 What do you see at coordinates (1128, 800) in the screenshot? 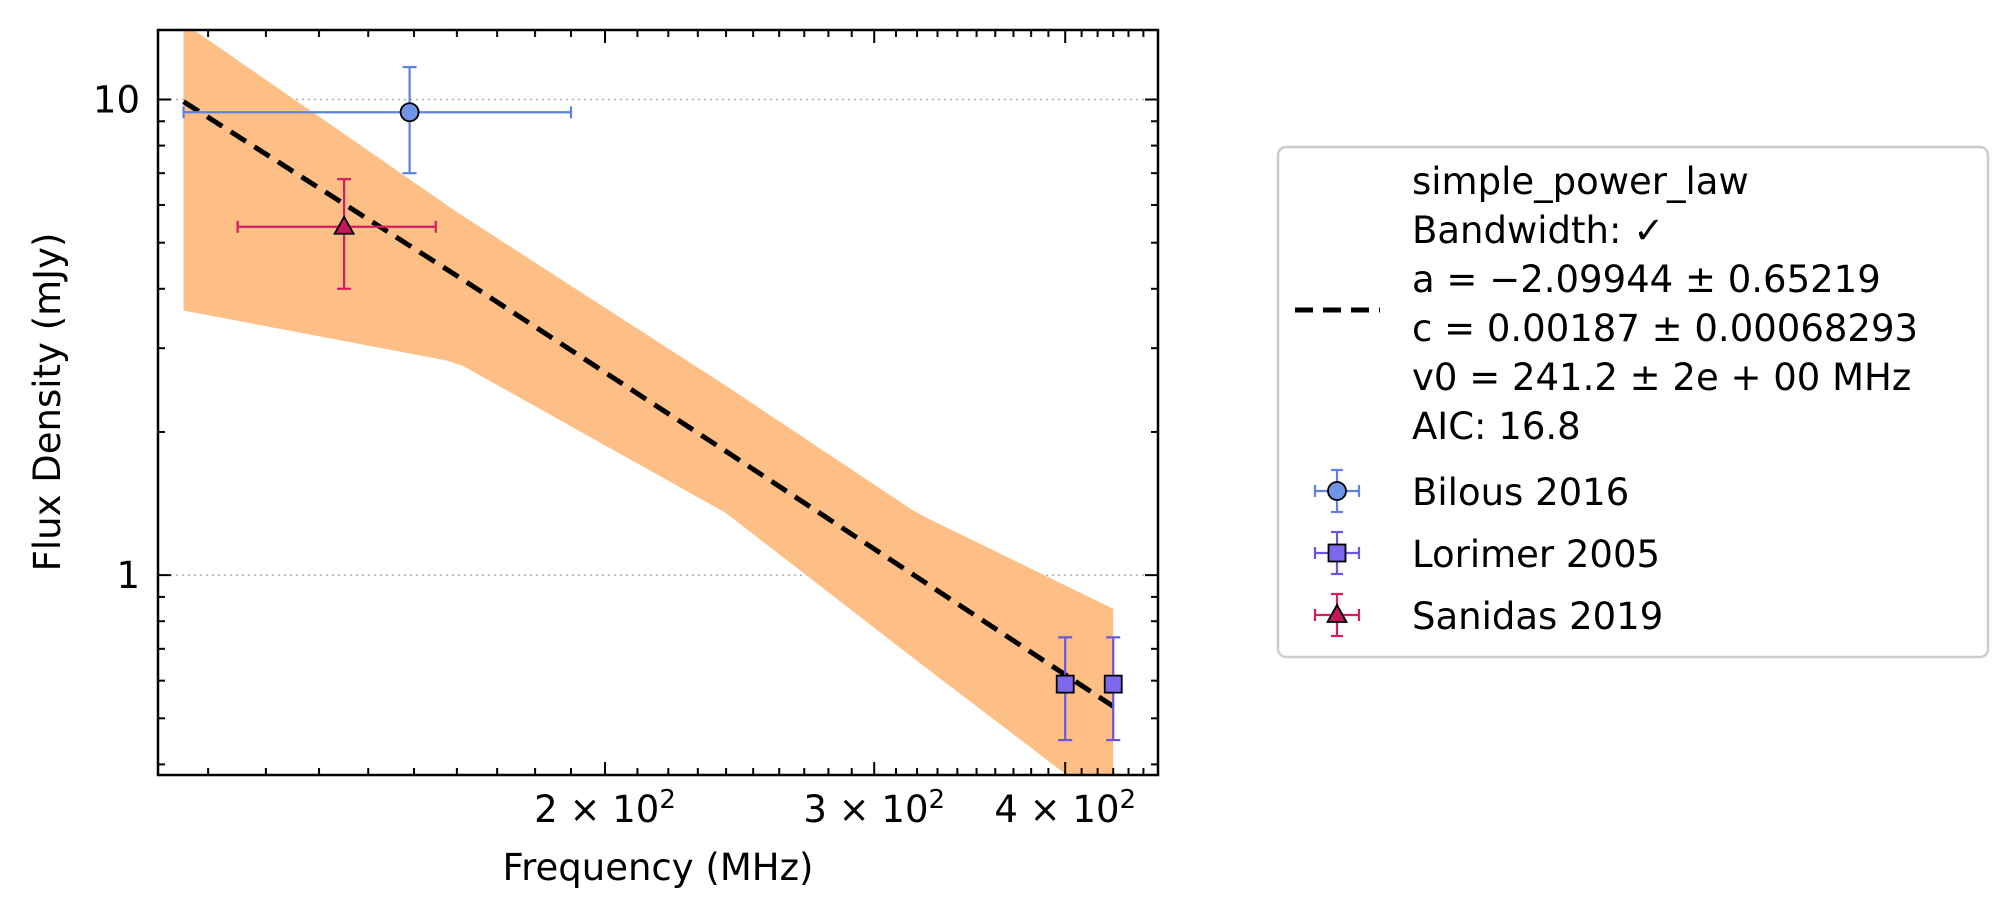
I see `x-tick-label-exponent-2: 2` at bounding box center [1128, 800].